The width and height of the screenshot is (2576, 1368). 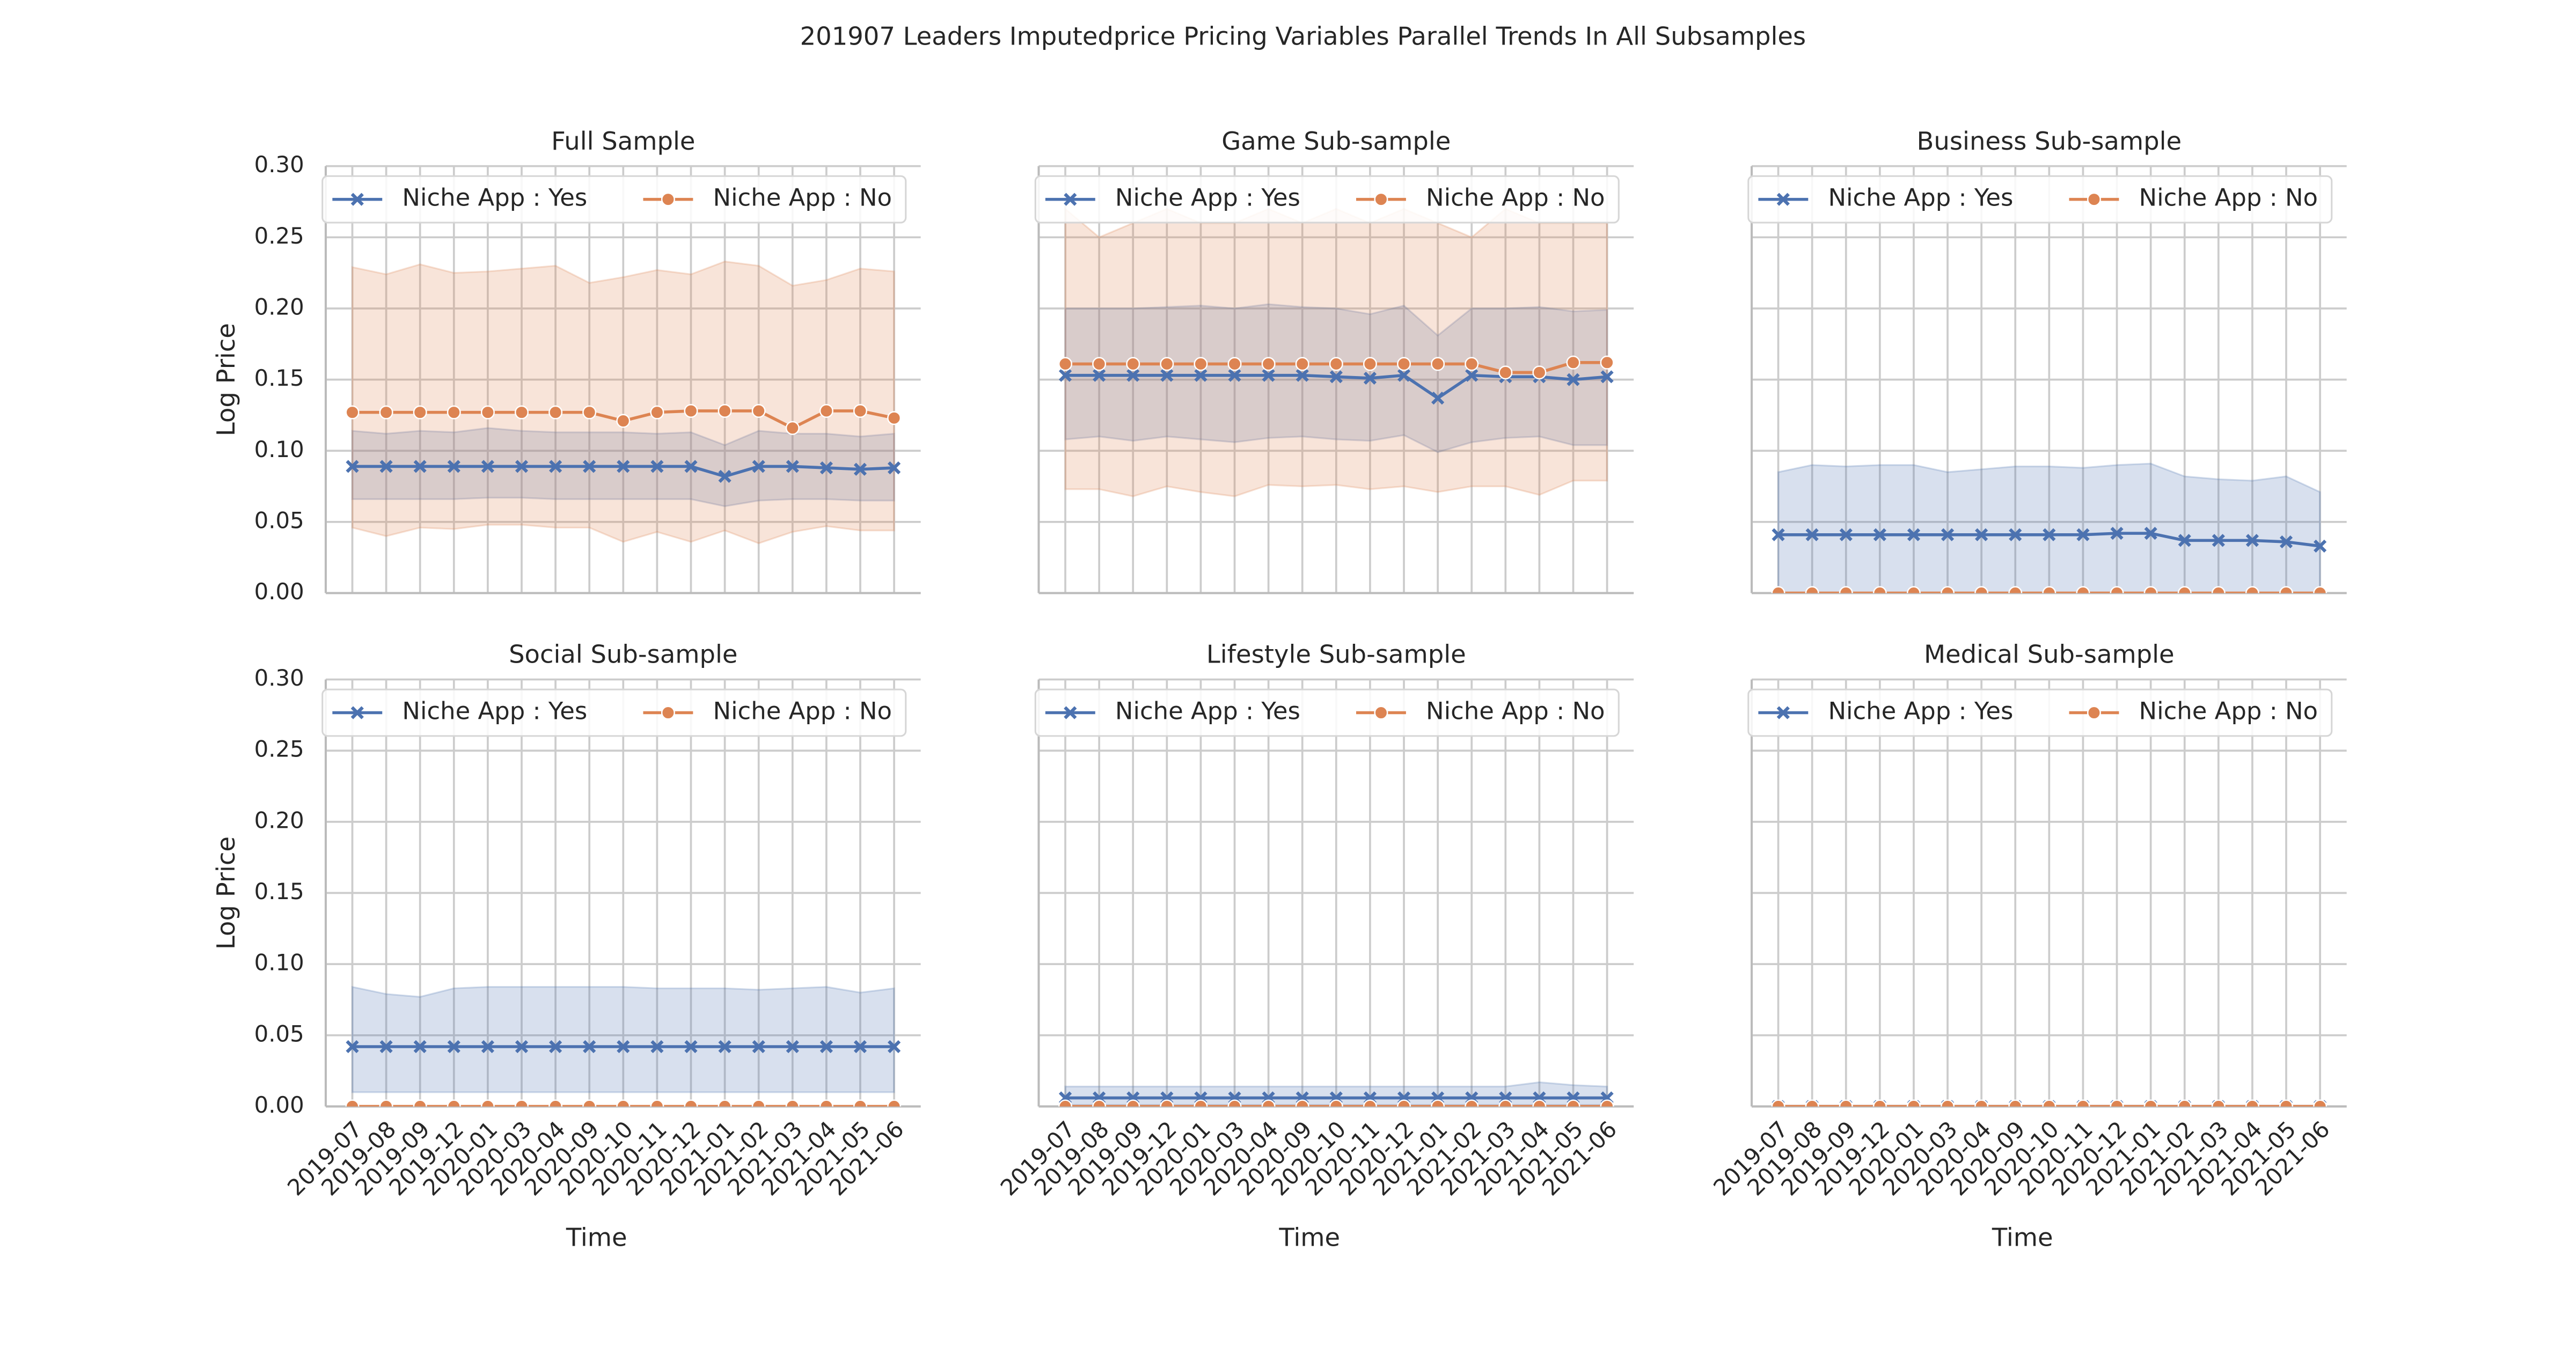 I want to click on subplot-title: Social Sub-sample, so click(x=623, y=654).